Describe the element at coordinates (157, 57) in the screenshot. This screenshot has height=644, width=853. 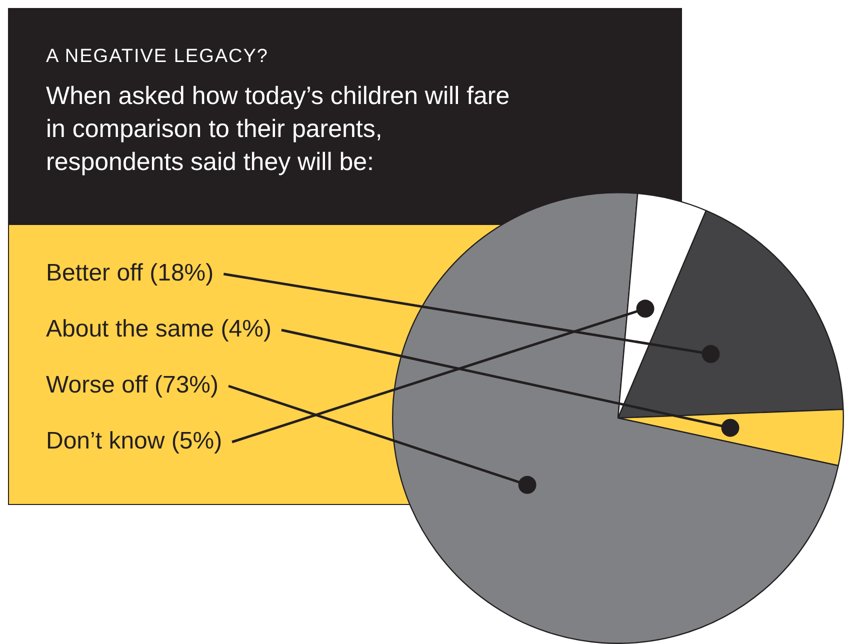
I see `chart-title: A NEGATIVE LEGACY?` at that location.